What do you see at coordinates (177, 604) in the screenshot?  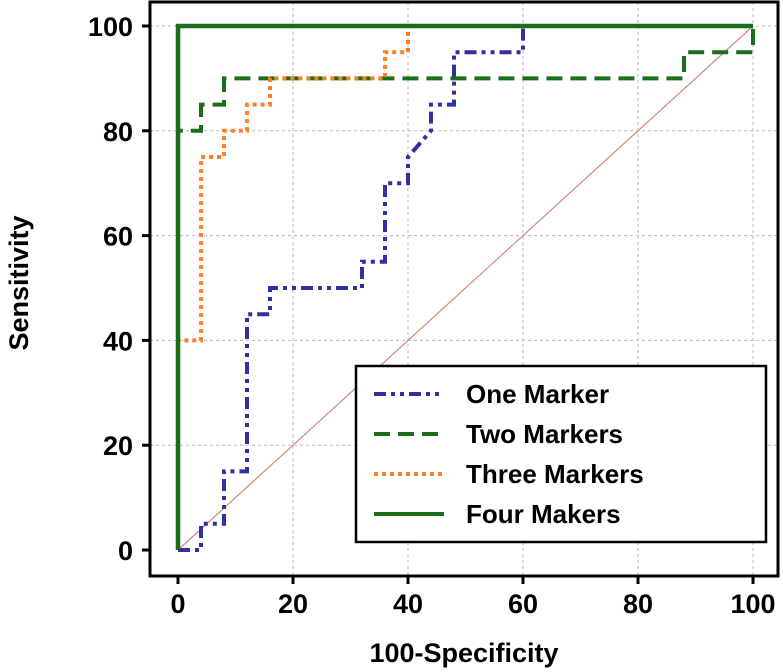 I see `x-tick-label: 0` at bounding box center [177, 604].